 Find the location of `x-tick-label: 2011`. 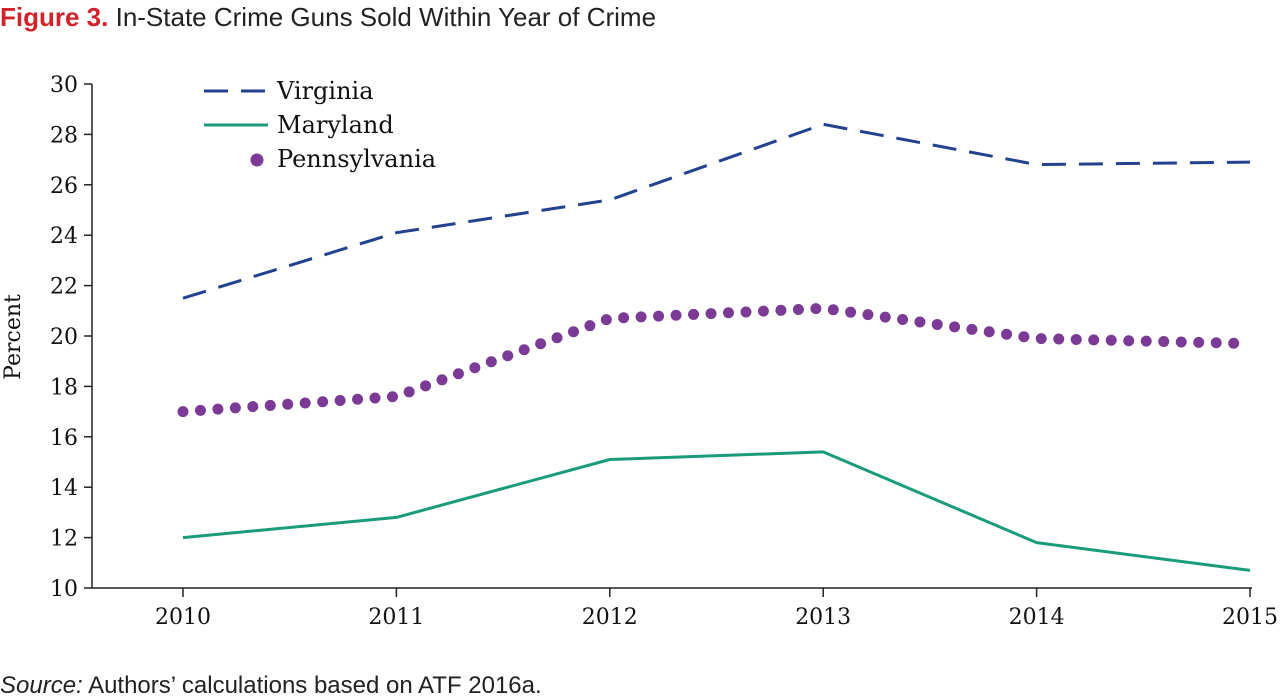

x-tick-label: 2011 is located at coordinates (396, 617).